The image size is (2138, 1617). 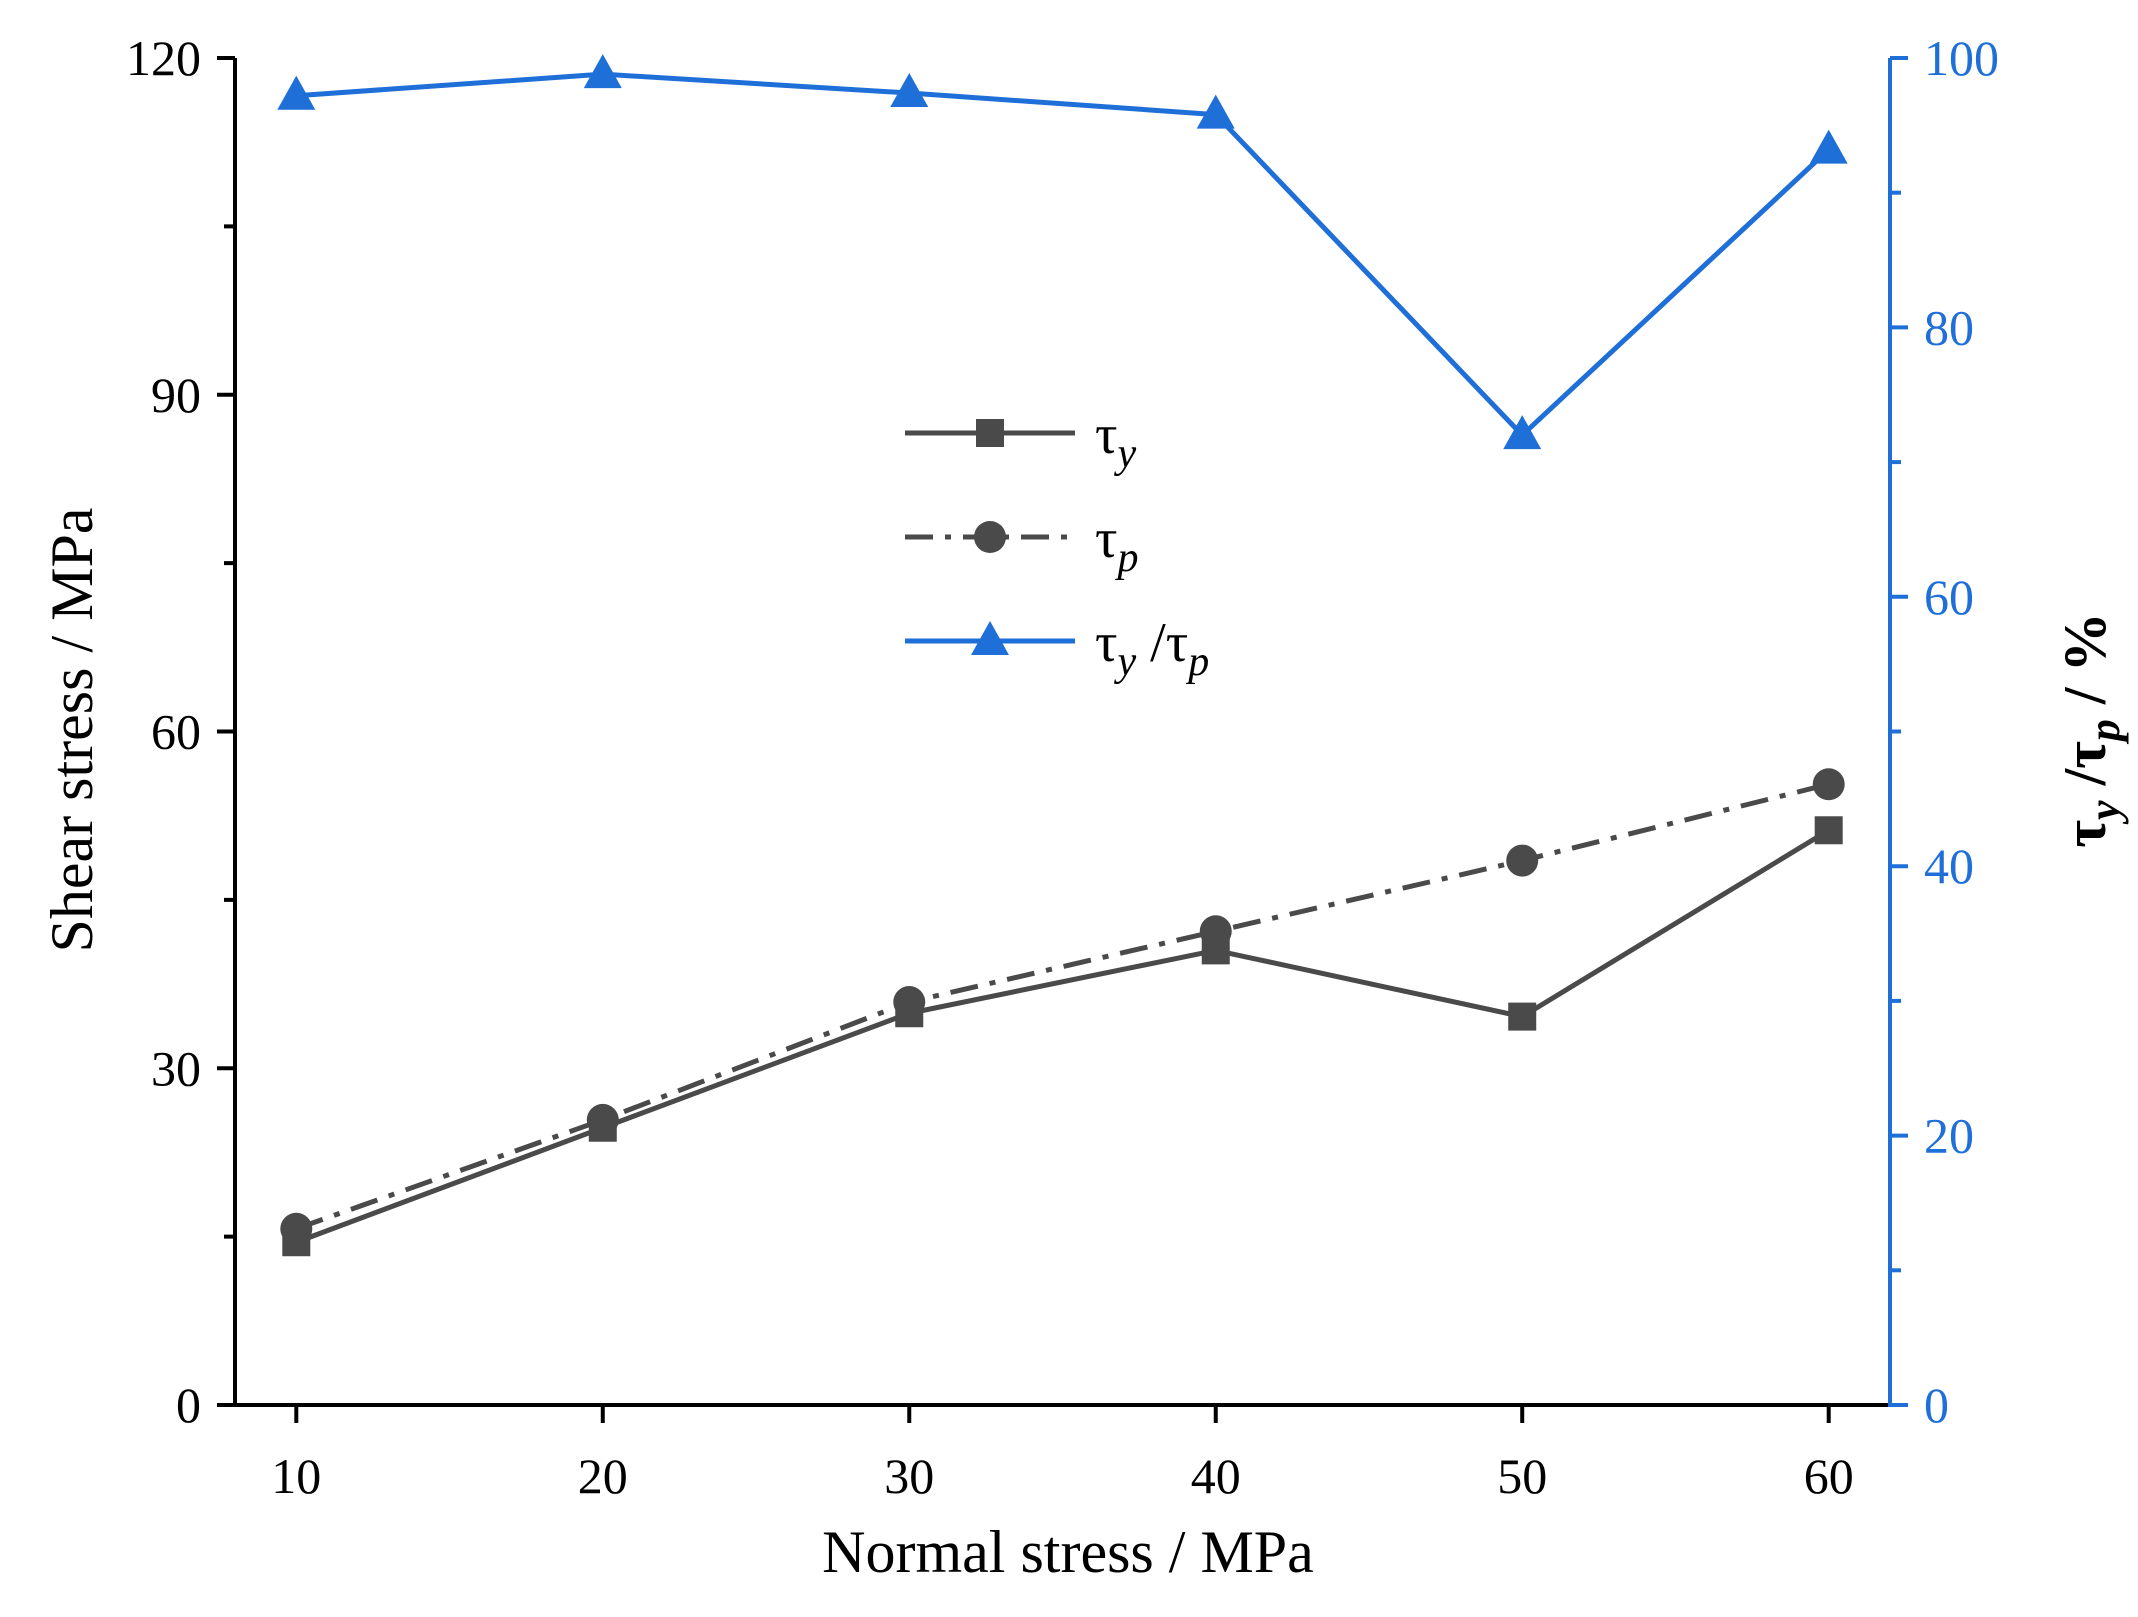 I want to click on legend-label: τp, so click(x=1117, y=544).